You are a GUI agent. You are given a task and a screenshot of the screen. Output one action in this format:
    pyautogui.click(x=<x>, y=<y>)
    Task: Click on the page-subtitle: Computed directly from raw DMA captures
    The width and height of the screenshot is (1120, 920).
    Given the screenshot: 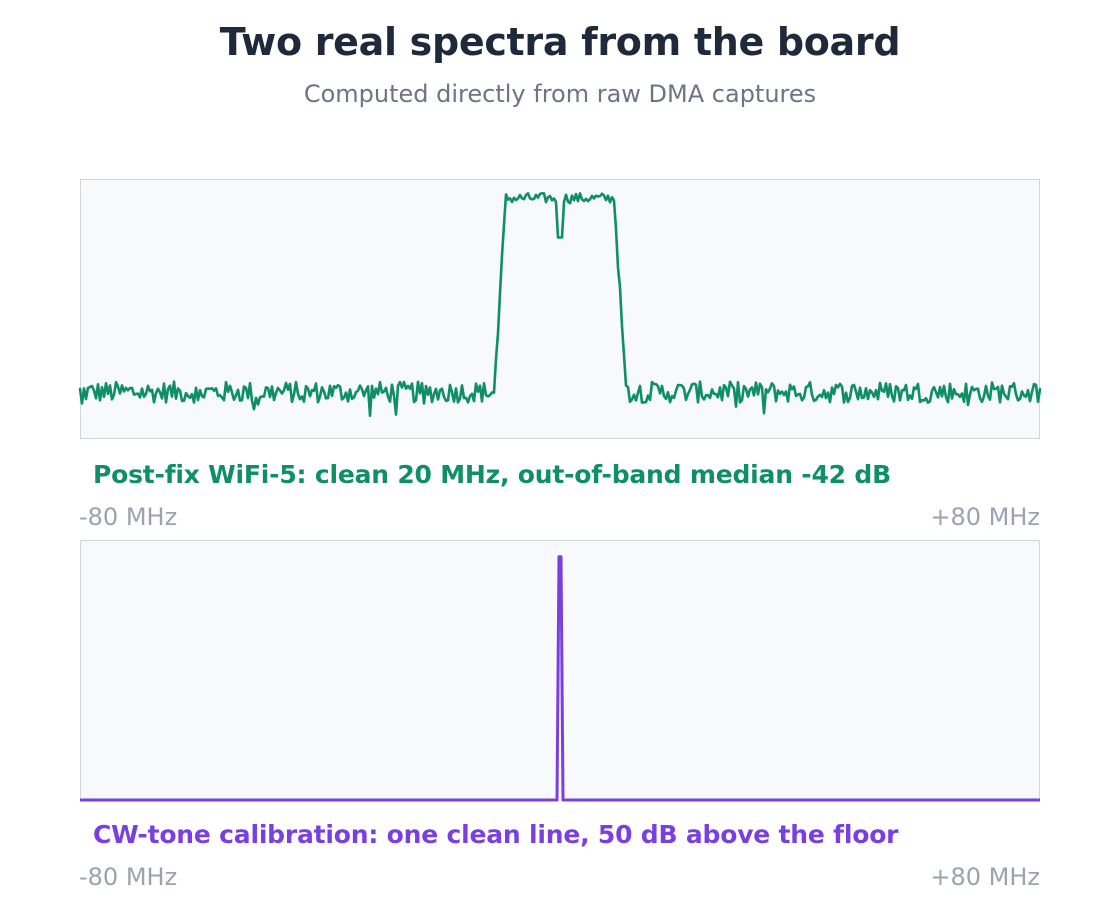 What is the action you would take?
    pyautogui.click(x=560, y=94)
    